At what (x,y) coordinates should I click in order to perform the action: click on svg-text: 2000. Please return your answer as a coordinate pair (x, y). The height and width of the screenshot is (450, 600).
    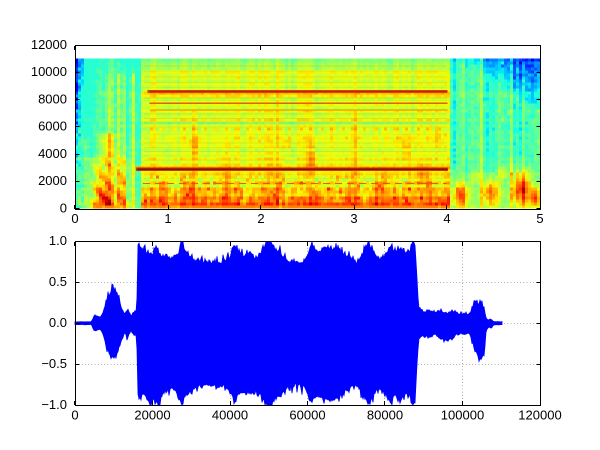
    Looking at the image, I should click on (52, 180).